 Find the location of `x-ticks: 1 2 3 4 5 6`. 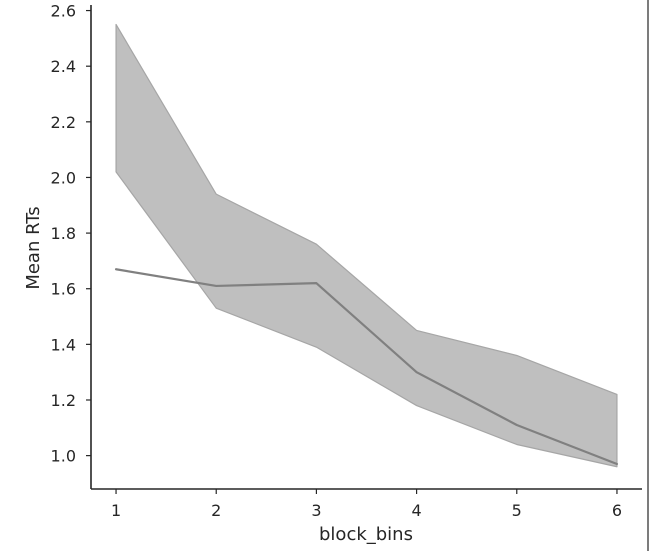

x-ticks: 1 2 3 4 5 6 is located at coordinates (366, 504).